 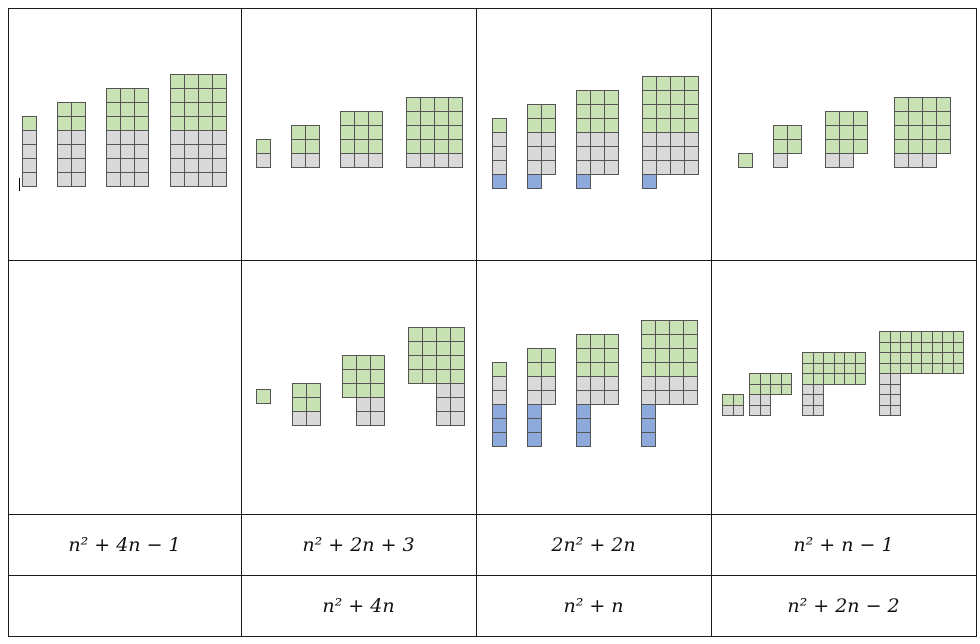 What do you see at coordinates (499, 383) in the screenshot?
I see `r2c3-fig1-gray-tile` at bounding box center [499, 383].